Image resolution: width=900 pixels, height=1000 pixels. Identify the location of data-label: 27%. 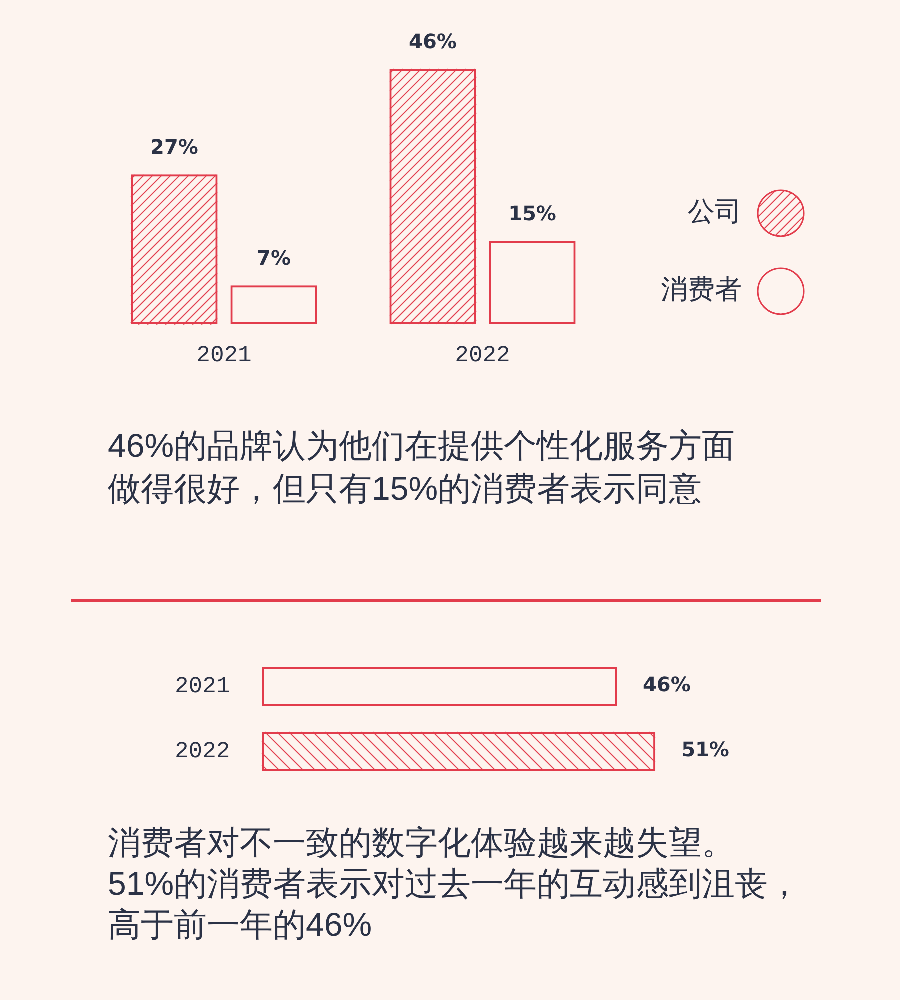
(174, 146).